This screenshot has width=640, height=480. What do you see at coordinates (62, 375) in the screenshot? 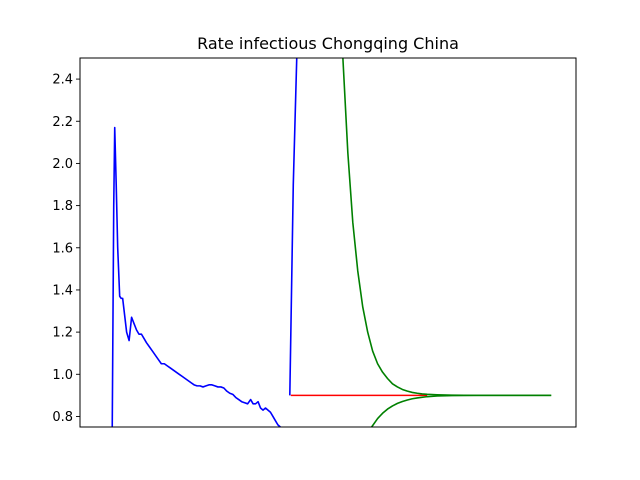
I see `y-tick-label: 1.0` at bounding box center [62, 375].